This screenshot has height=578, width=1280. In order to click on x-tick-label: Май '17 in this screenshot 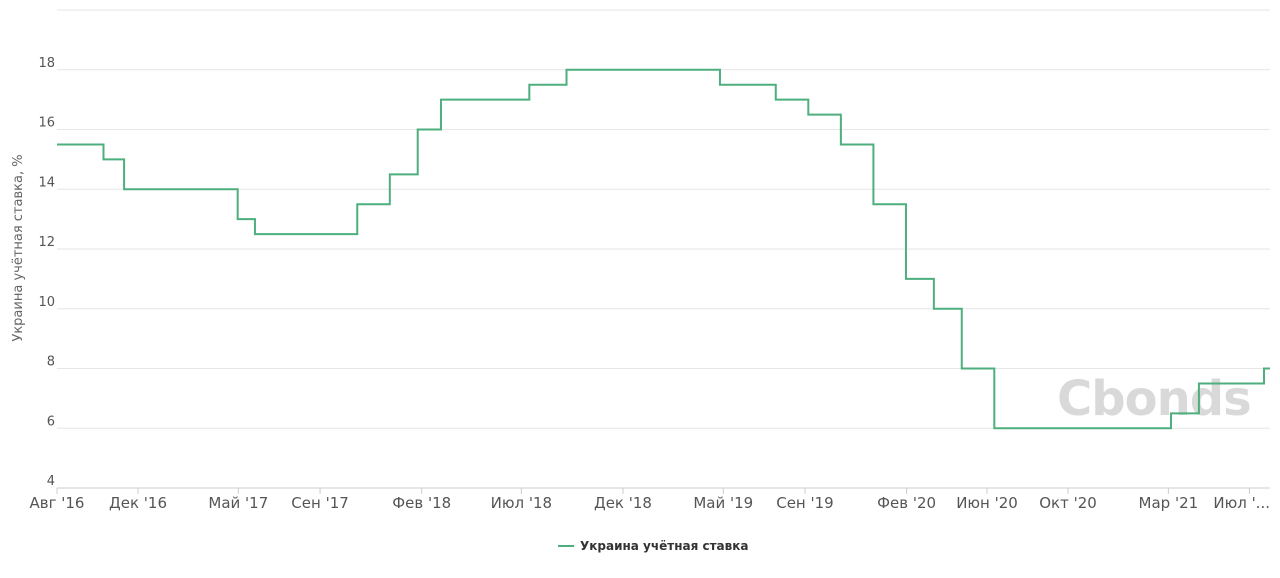, I will do `click(238, 503)`.